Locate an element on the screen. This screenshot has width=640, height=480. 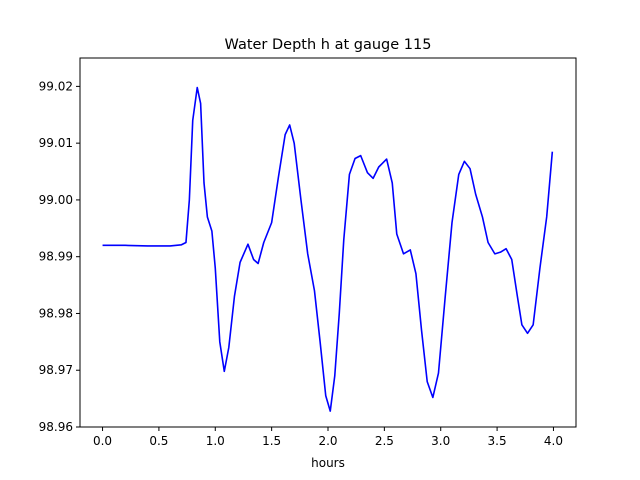
x-tick-label: 0.0 is located at coordinates (102, 441).